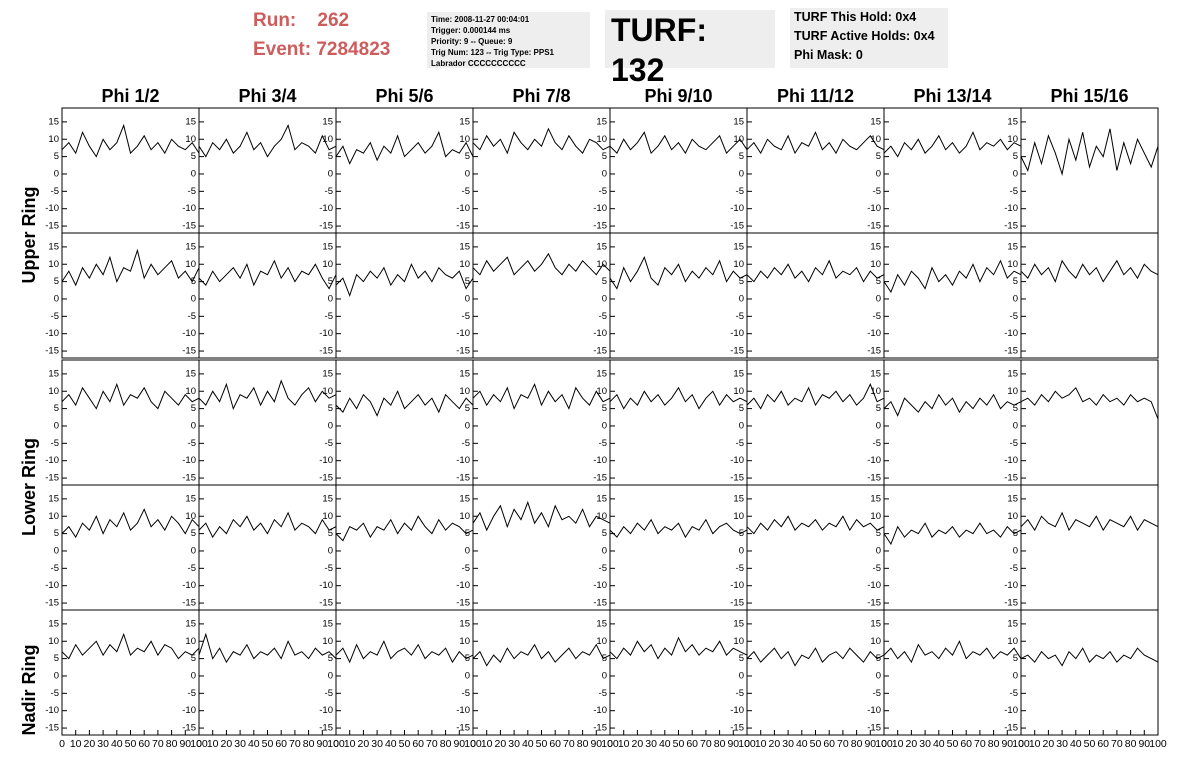 This screenshot has height=772, width=1196. Describe the element at coordinates (29, 235) in the screenshot. I see `row-label: Upper Ring` at that location.